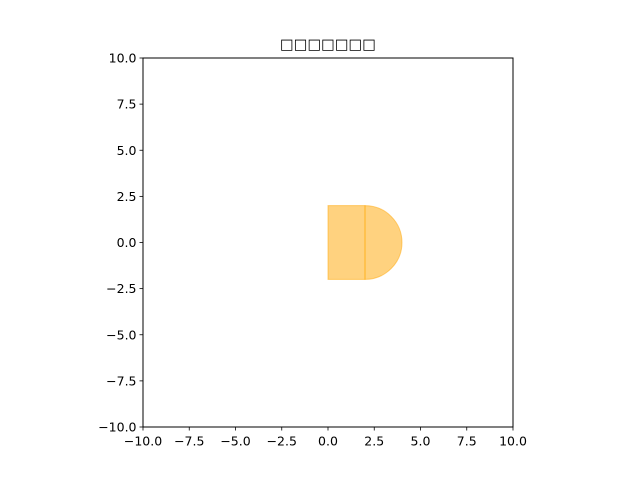 This screenshot has height=484, width=640. Describe the element at coordinates (127, 196) in the screenshot. I see `y-tick-label: 2.5` at that location.